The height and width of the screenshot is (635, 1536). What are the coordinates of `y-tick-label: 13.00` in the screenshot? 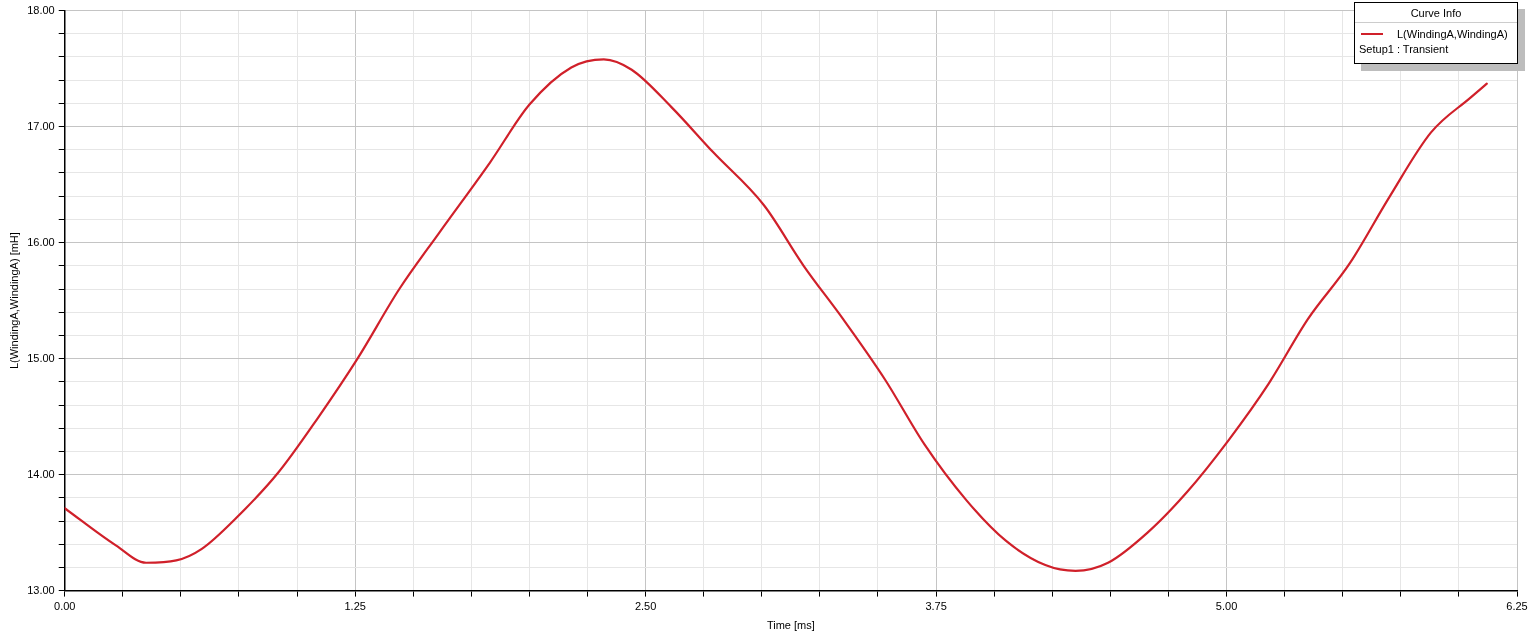 It's located at (41, 589).